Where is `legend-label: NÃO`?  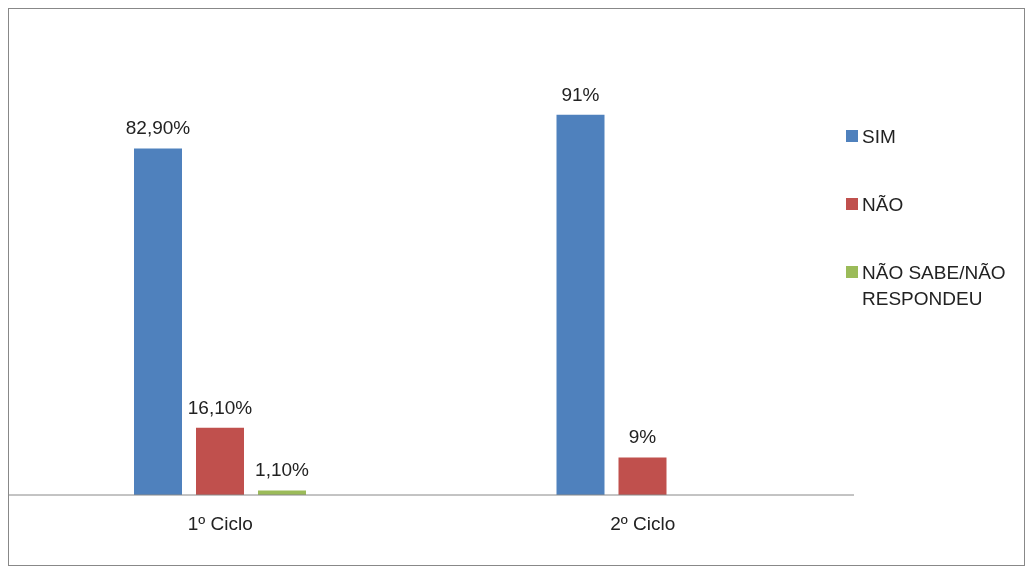 legend-label: NÃO is located at coordinates (883, 205).